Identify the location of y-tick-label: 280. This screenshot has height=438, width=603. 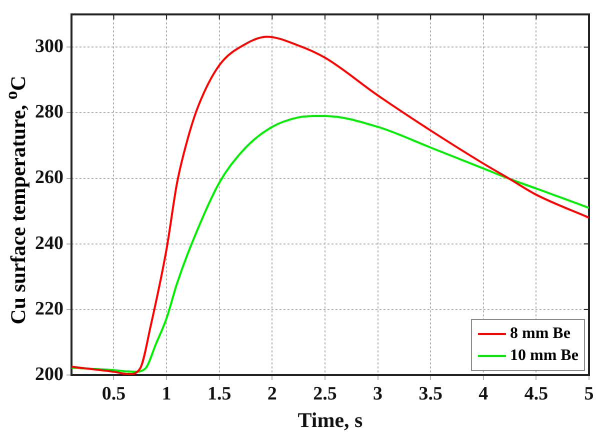
(49, 112).